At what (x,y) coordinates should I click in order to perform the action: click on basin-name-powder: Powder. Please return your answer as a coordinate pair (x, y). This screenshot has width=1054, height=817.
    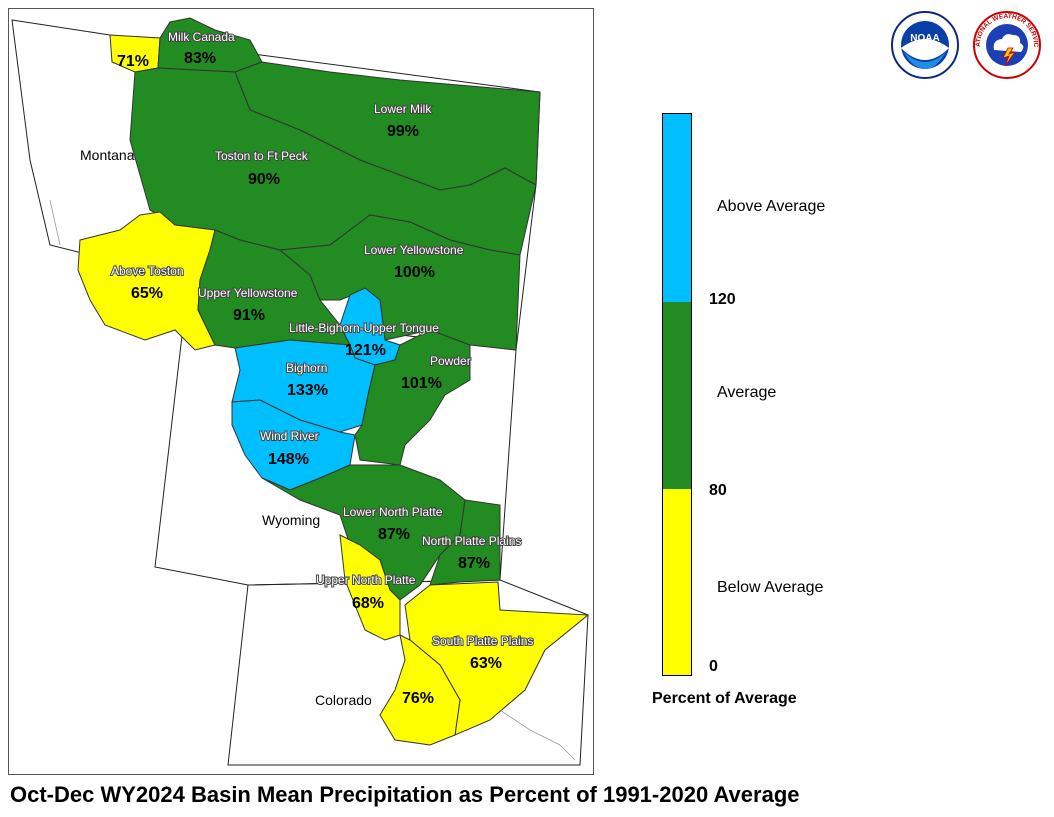
    Looking at the image, I should click on (450, 361).